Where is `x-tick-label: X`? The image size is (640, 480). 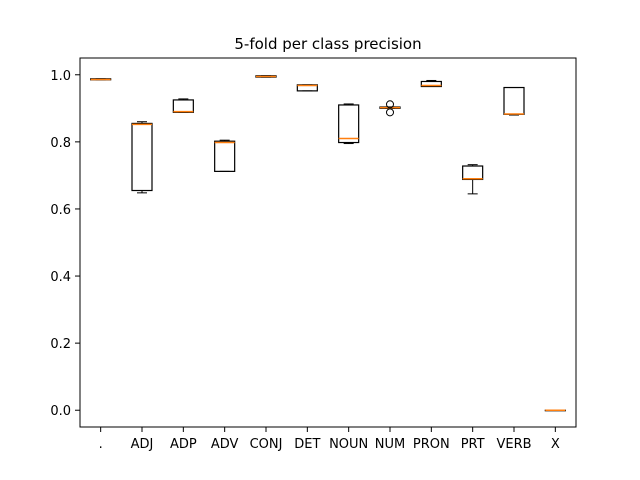
x-tick-label: X is located at coordinates (555, 444).